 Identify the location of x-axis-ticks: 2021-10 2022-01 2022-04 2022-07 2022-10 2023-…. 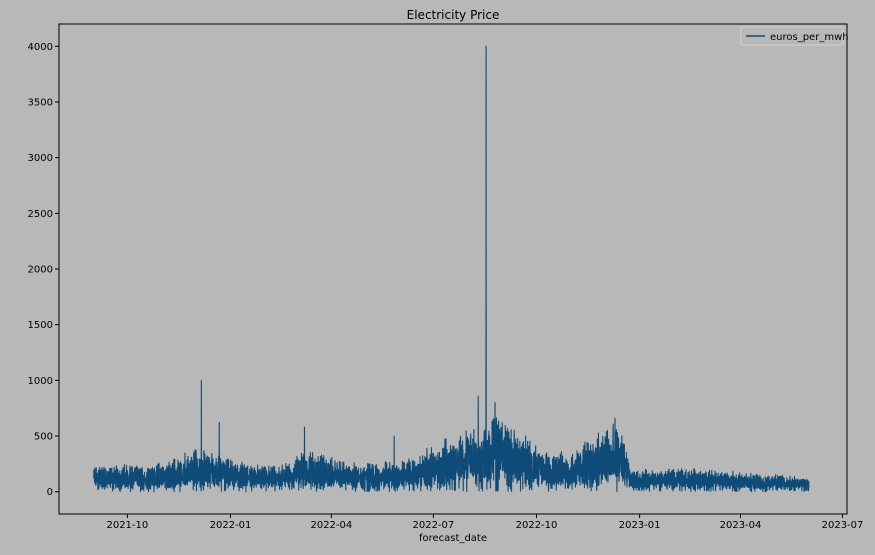
(484, 522).